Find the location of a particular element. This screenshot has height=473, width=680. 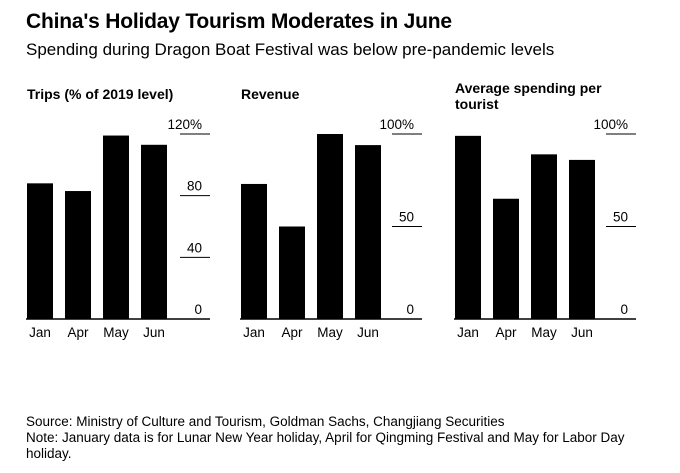

panel-title-avg-spending: Average spending per tourist is located at coordinates (528, 96).